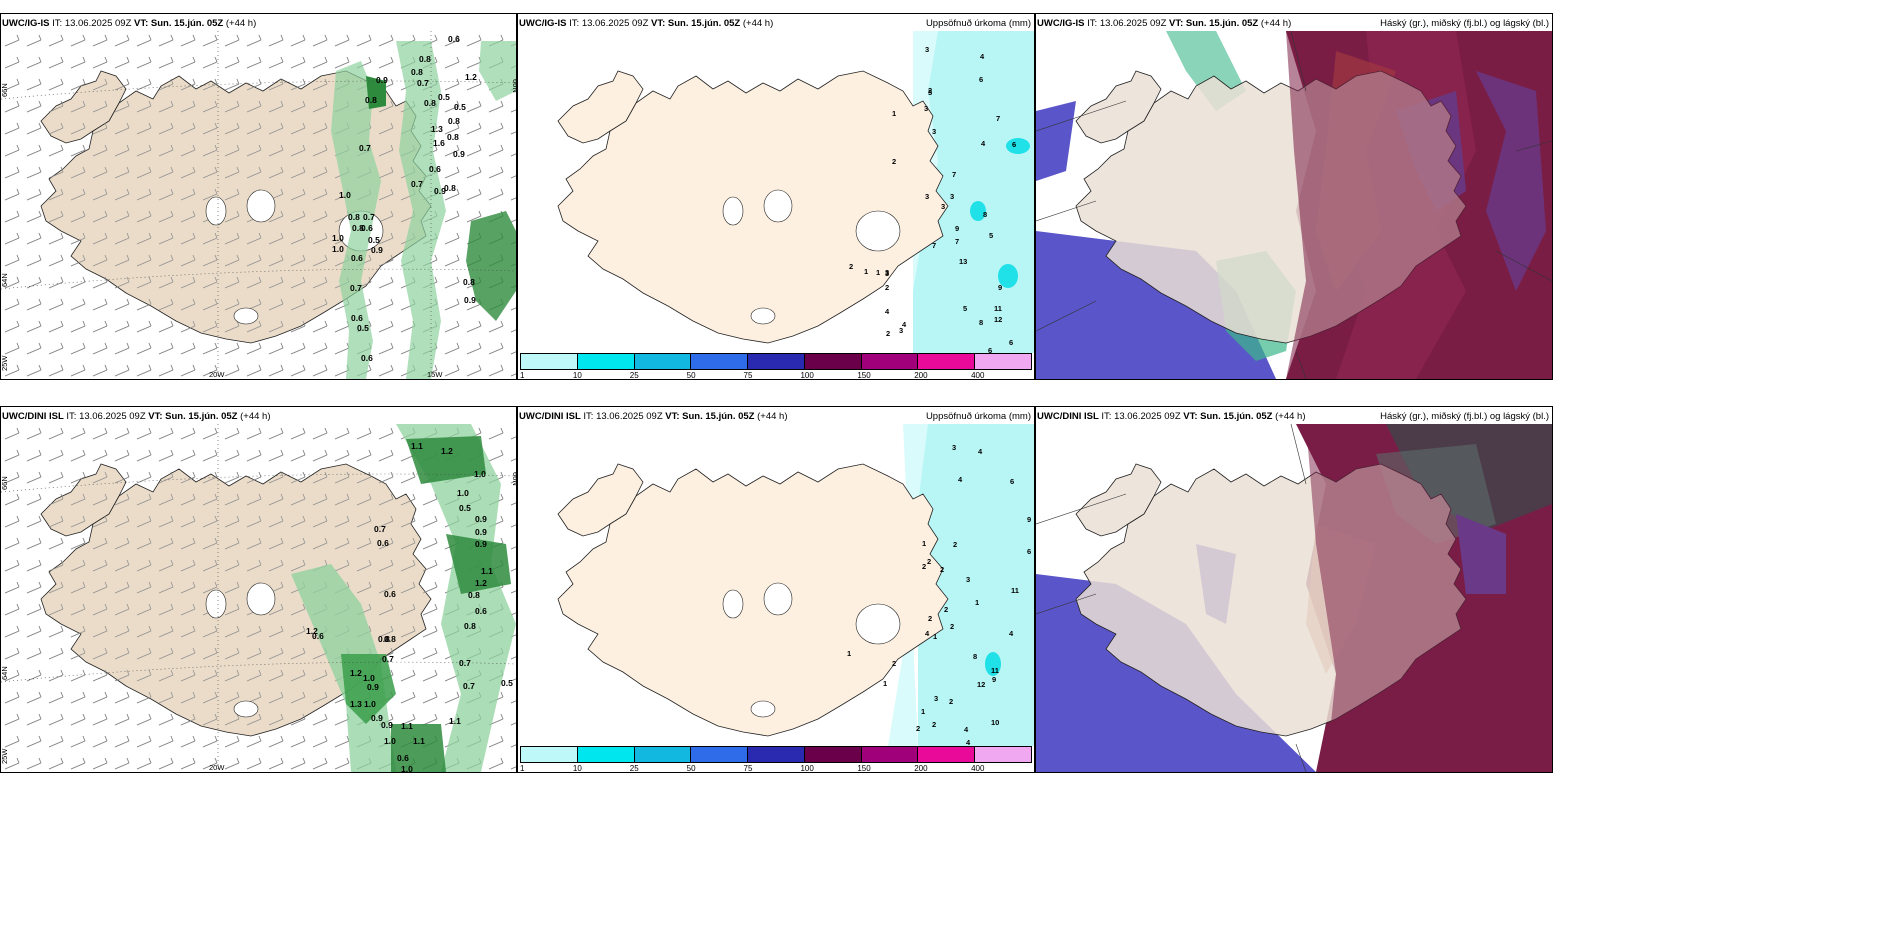 This screenshot has height=950, width=1900. Describe the element at coordinates (978, 23) in the screenshot. I see `panel-title: Uppsöfnuð úrkoma (mm)` at that location.